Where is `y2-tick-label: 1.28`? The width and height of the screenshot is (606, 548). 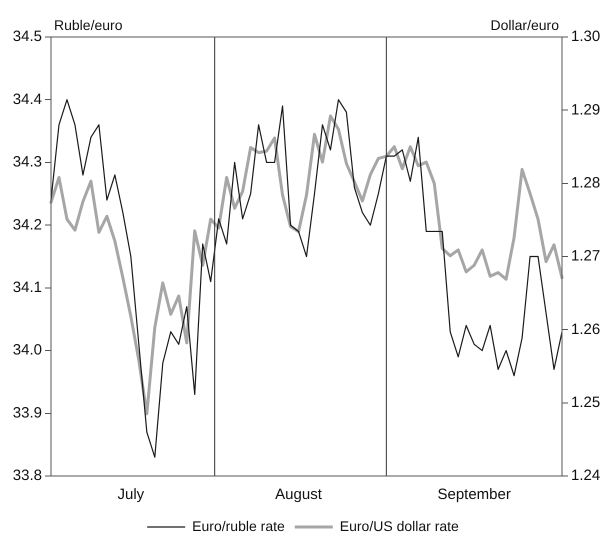 y2-tick-label: 1.28 is located at coordinates (585, 183).